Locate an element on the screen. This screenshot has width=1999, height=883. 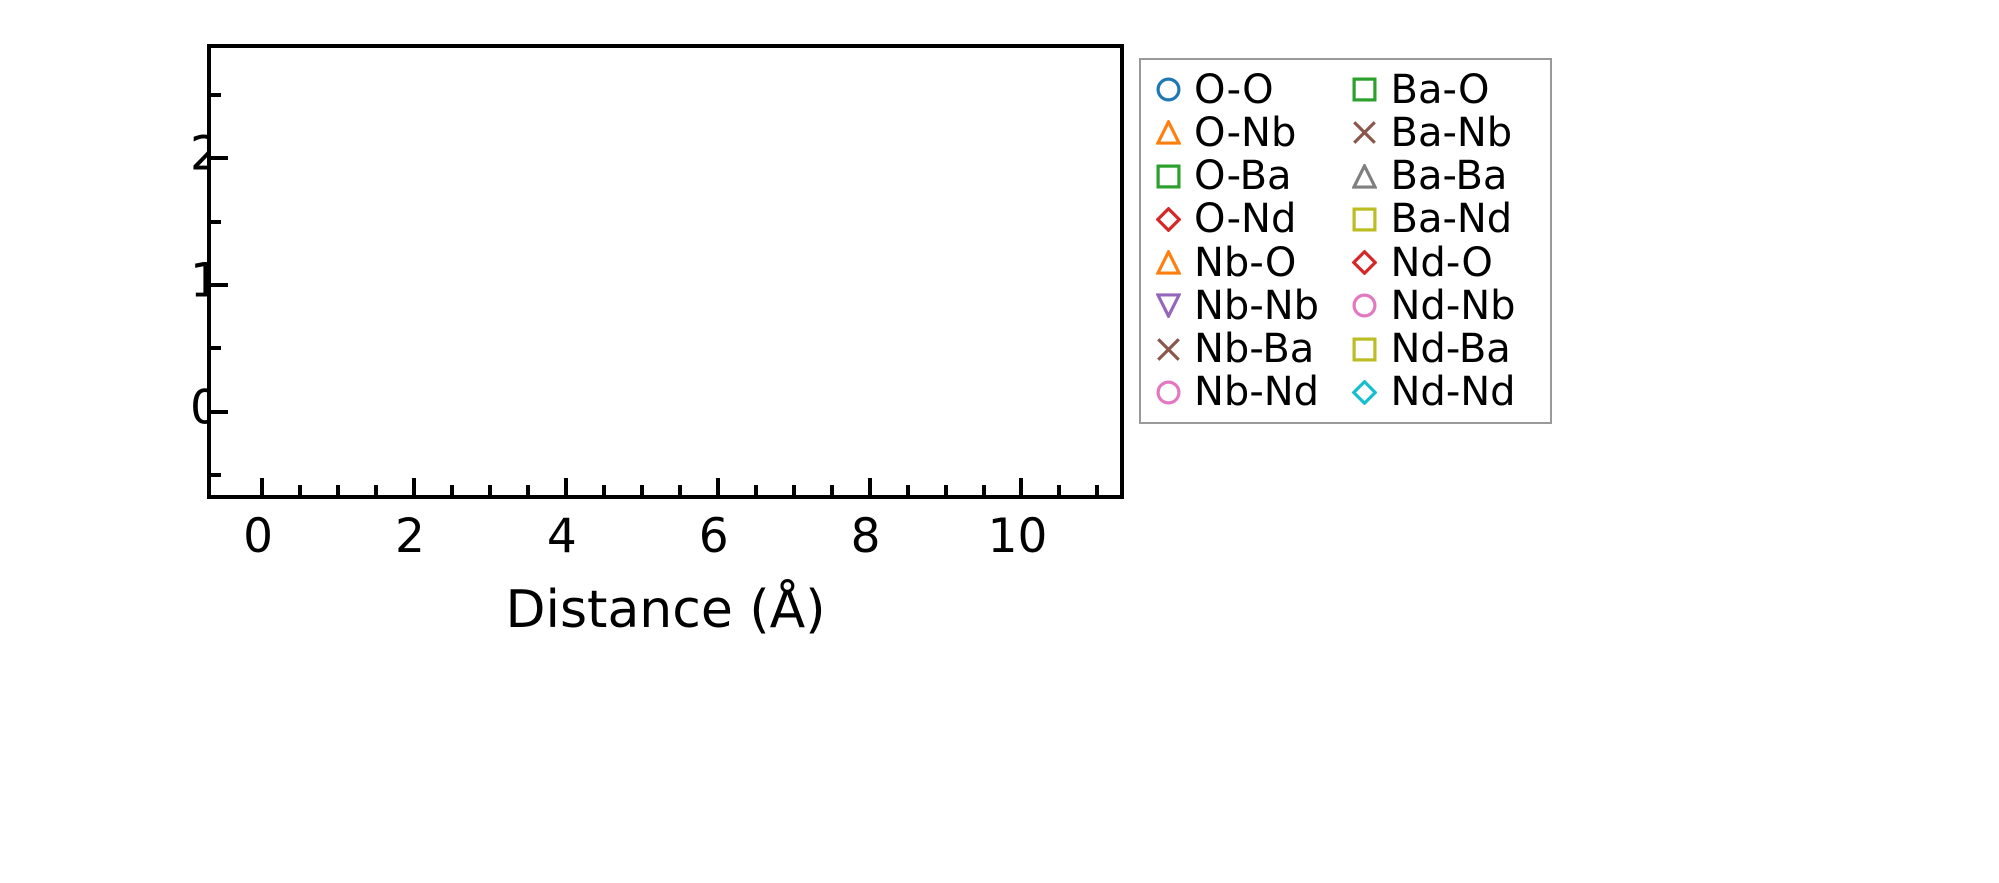
legend-label: Nb-Nb is located at coordinates (1257, 305).